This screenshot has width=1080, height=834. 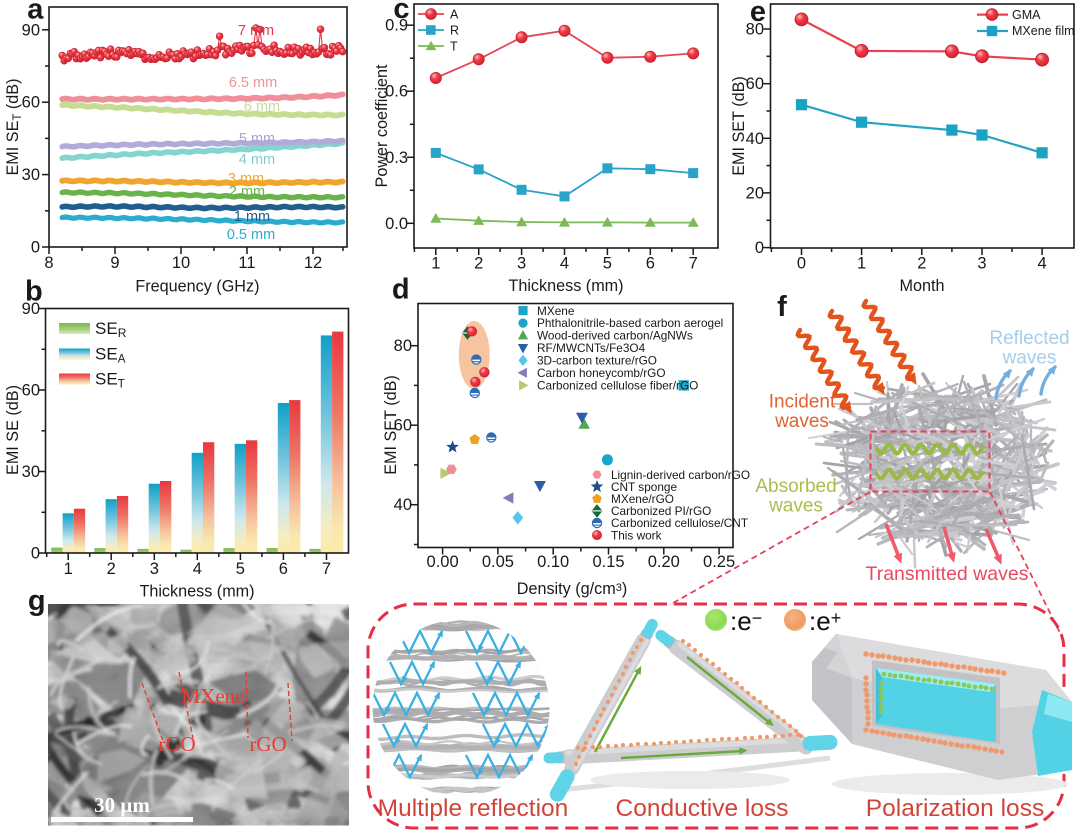 What do you see at coordinates (396, 224) in the screenshot?
I see `svg-text: 0.0` at bounding box center [396, 224].